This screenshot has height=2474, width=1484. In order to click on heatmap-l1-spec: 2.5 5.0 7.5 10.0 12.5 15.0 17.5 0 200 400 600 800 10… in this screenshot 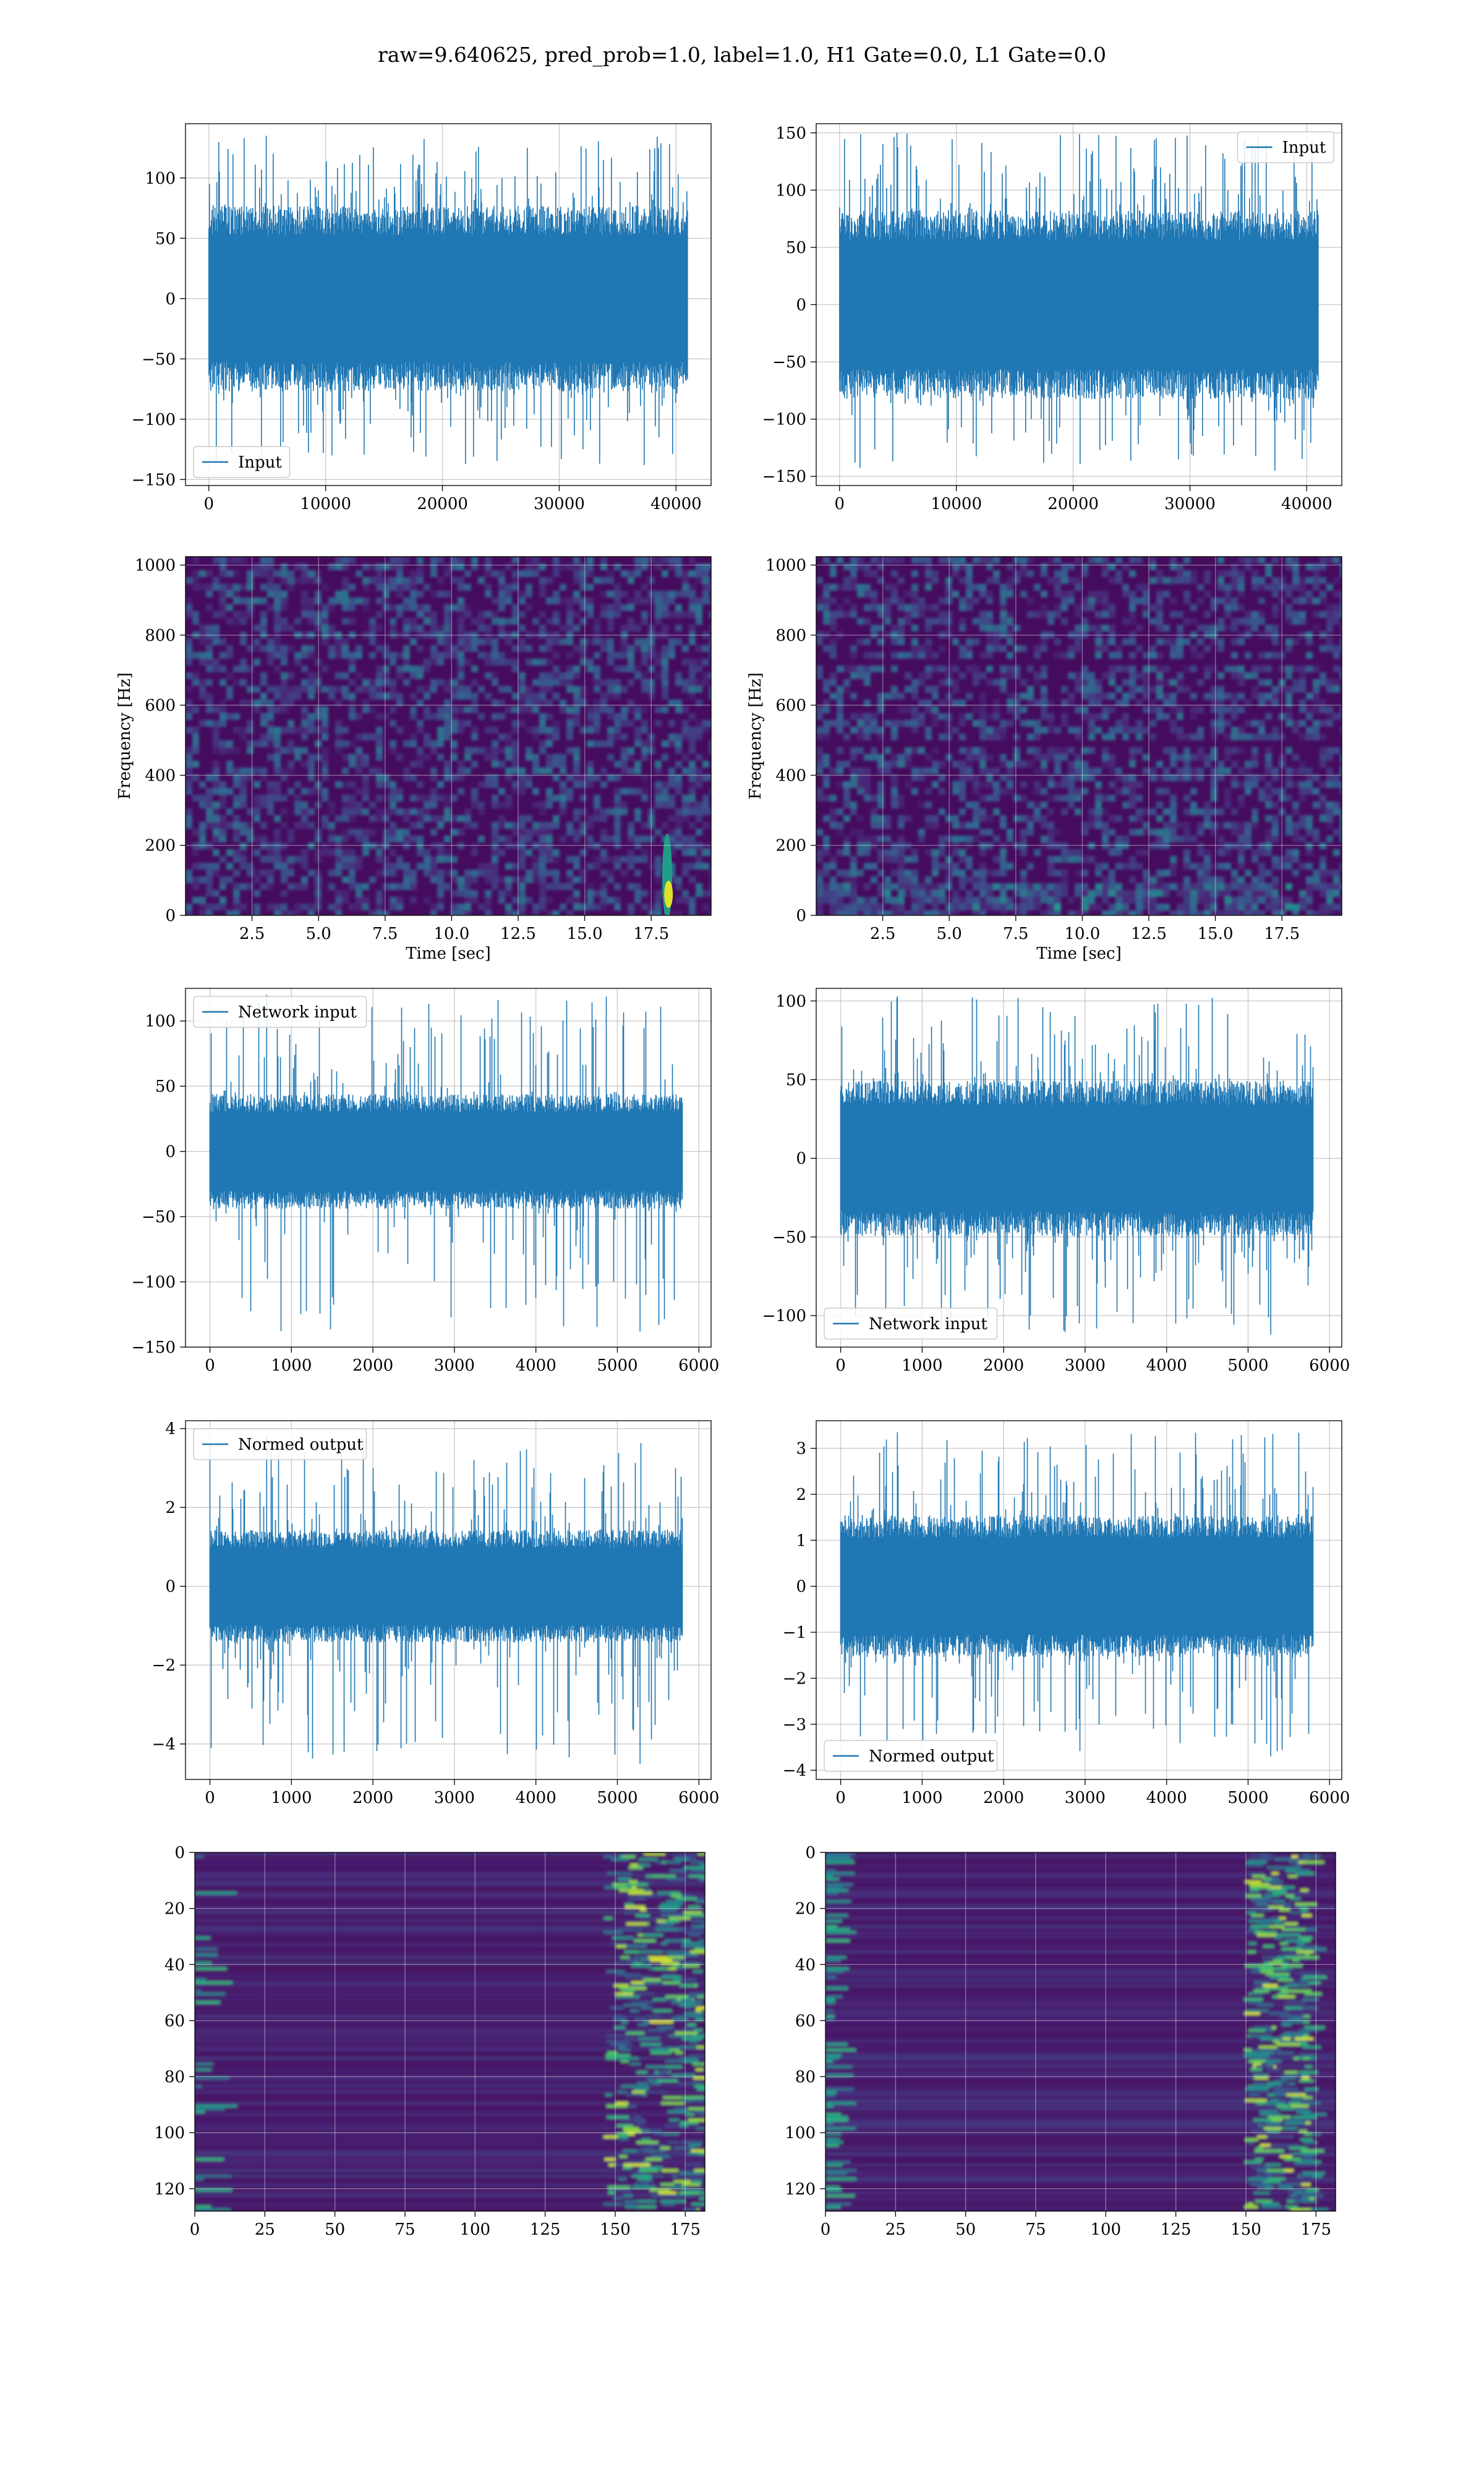, I will do `click(1044, 759)`.